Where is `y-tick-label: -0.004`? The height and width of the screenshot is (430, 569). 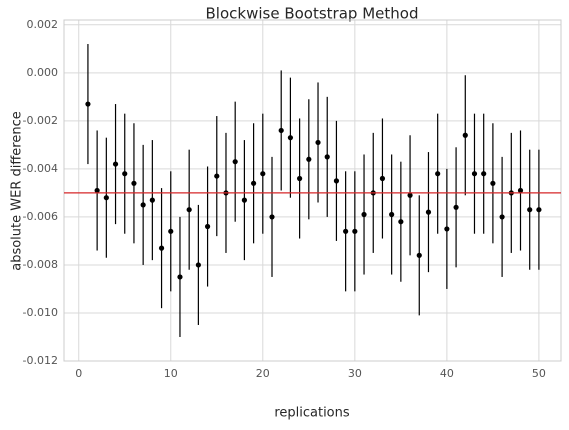 y-tick-label: -0.004 is located at coordinates (40, 168).